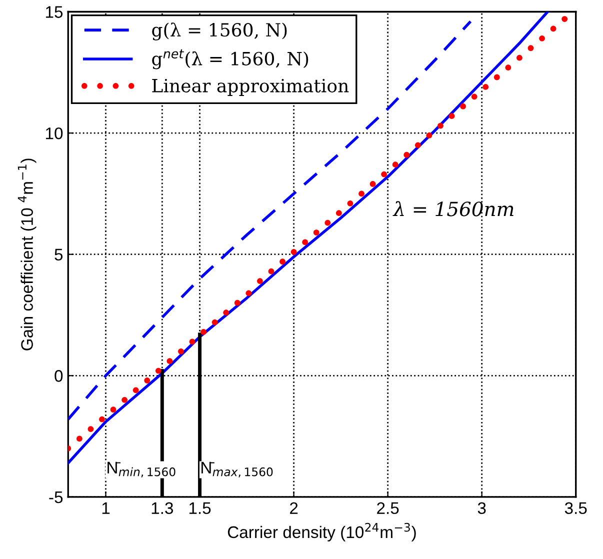 Image resolution: width=603 pixels, height=559 pixels. Describe the element at coordinates (27, 254) in the screenshot. I see `y-axis-title: Gain coefficient (10 $^{4}$m$^{−1}$)` at that location.